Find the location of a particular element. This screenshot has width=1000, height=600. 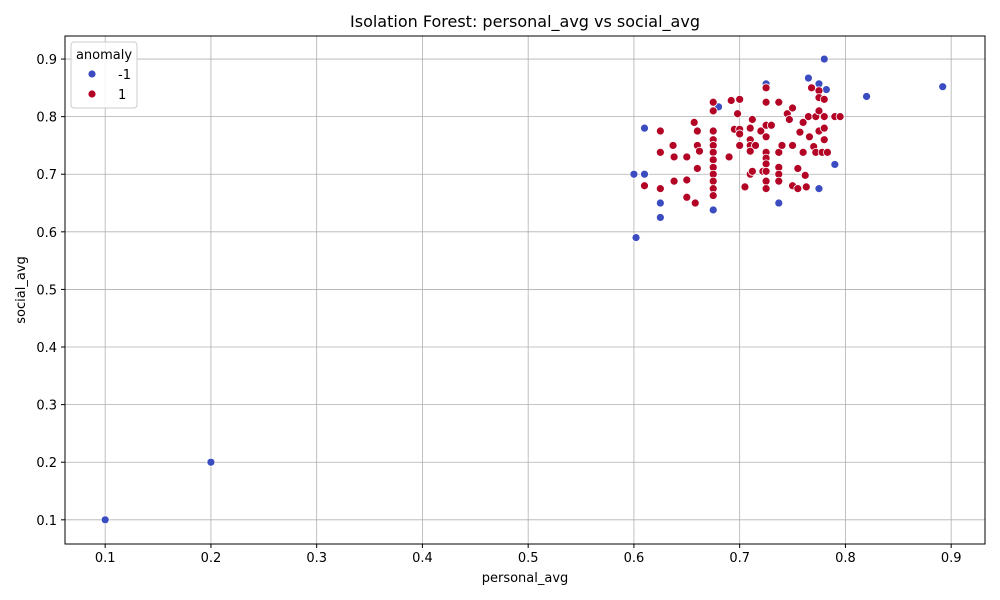

y-tick-label: 0.5 is located at coordinates (46, 290).